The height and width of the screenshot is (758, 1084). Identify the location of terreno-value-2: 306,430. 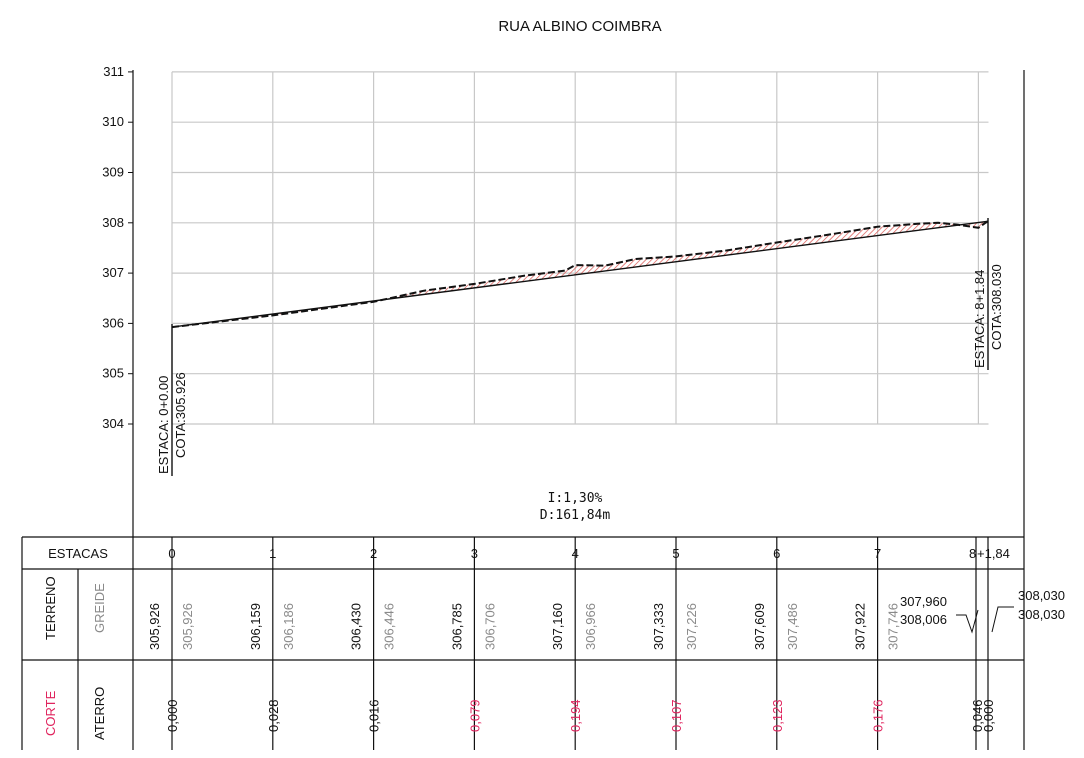
(356, 626).